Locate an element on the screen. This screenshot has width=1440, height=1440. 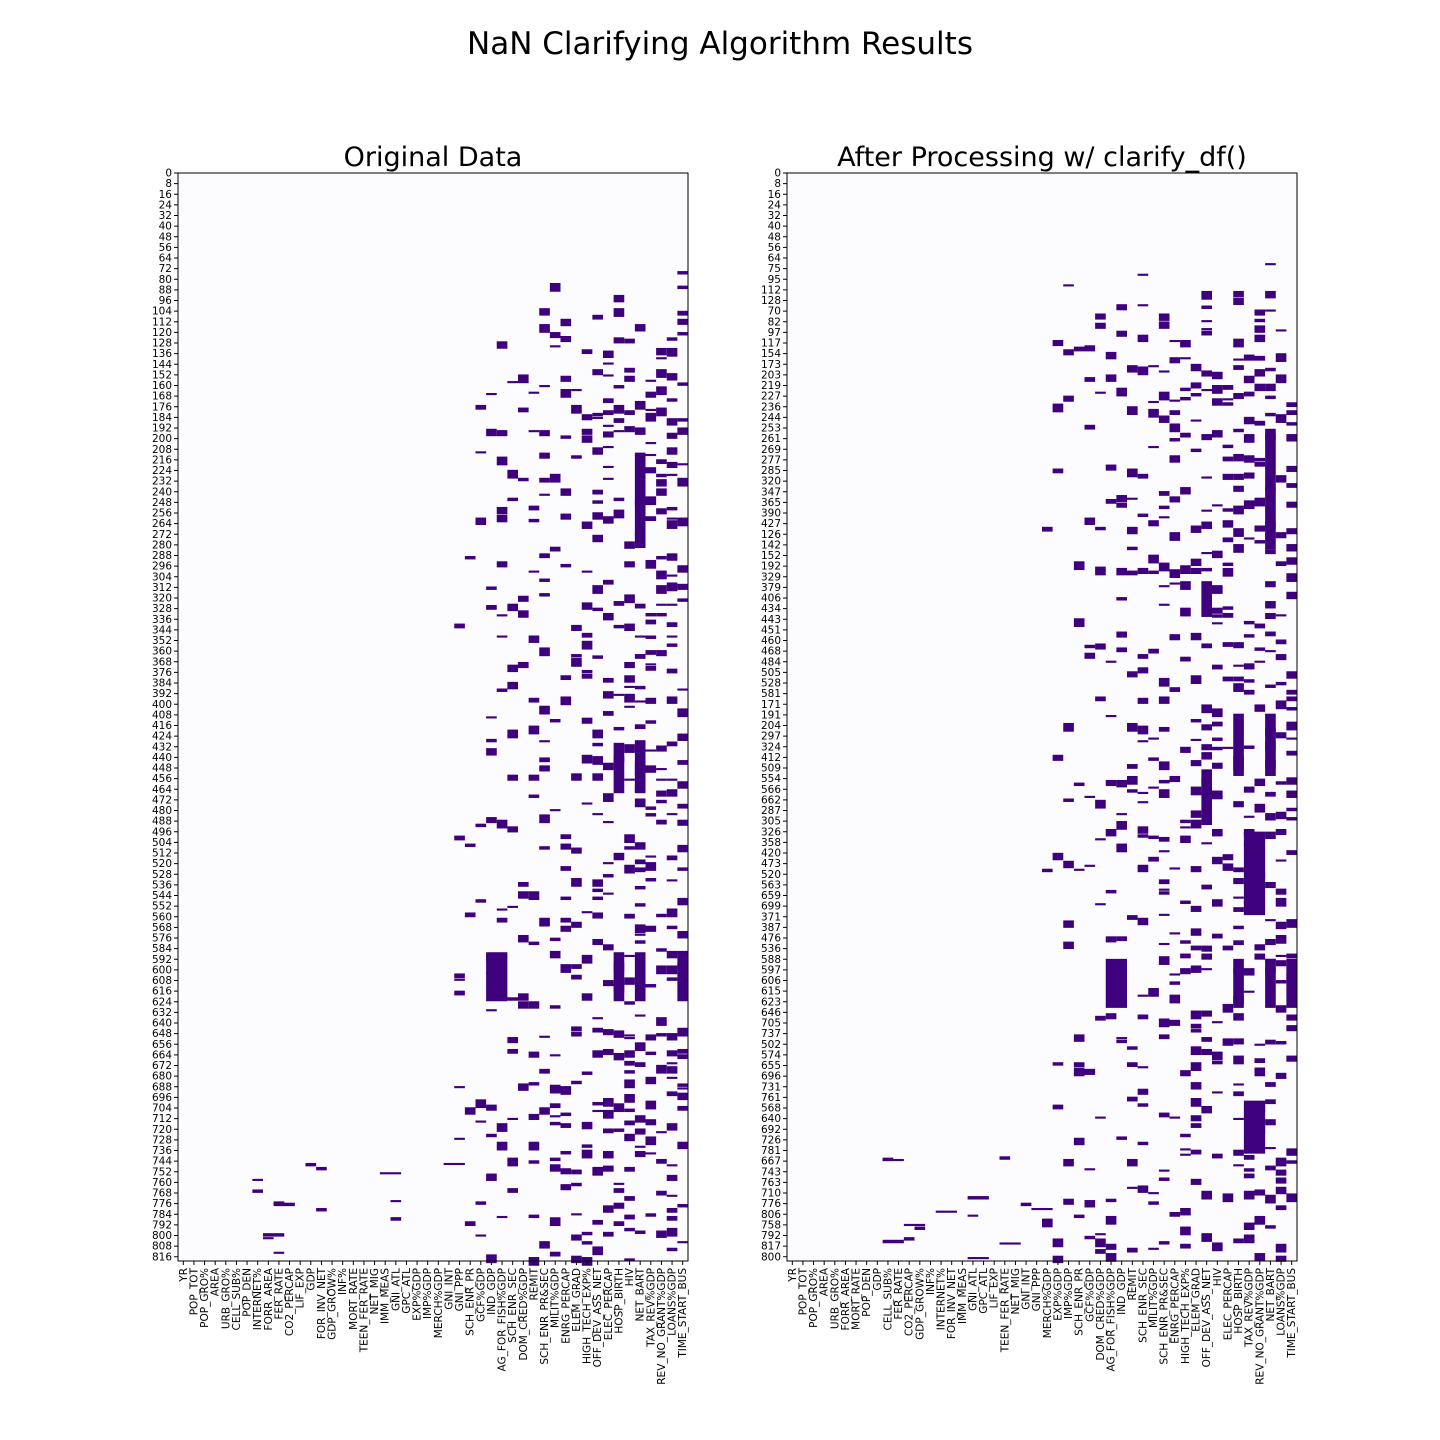
y-tick-label: 128 is located at coordinates (162, 344).